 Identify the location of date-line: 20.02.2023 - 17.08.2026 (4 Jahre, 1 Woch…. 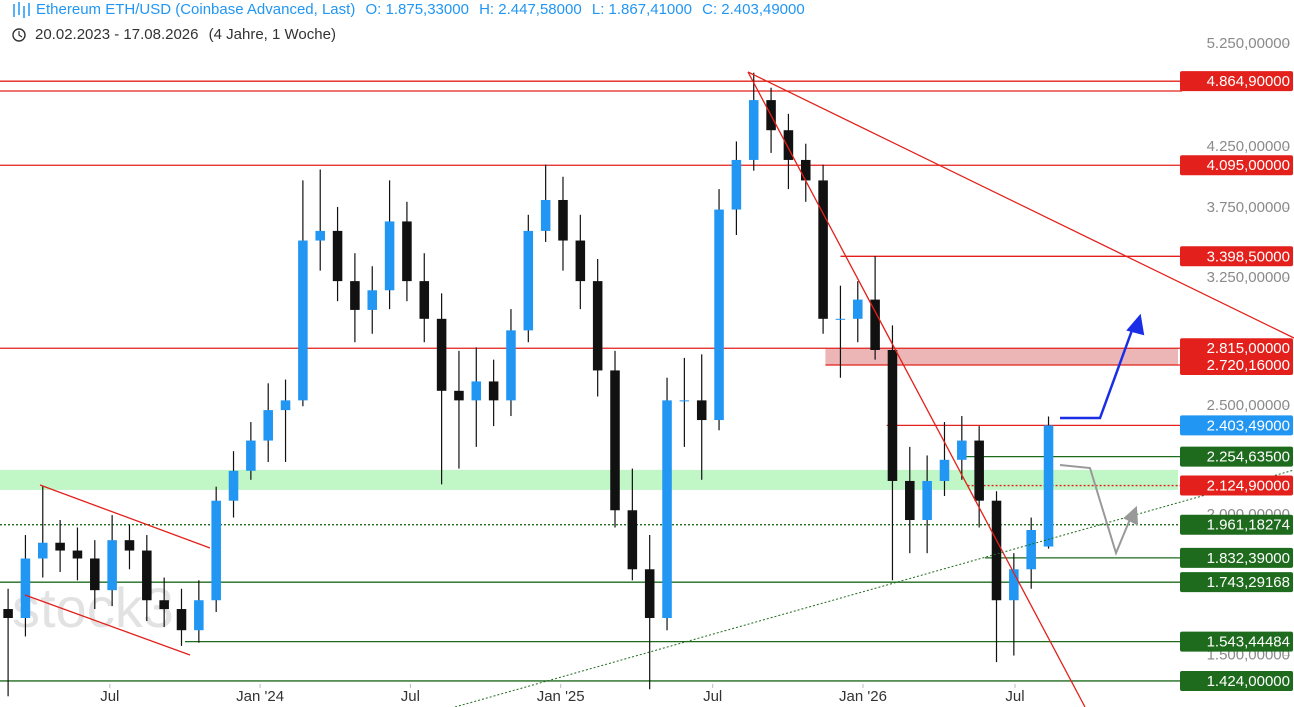
(185, 34).